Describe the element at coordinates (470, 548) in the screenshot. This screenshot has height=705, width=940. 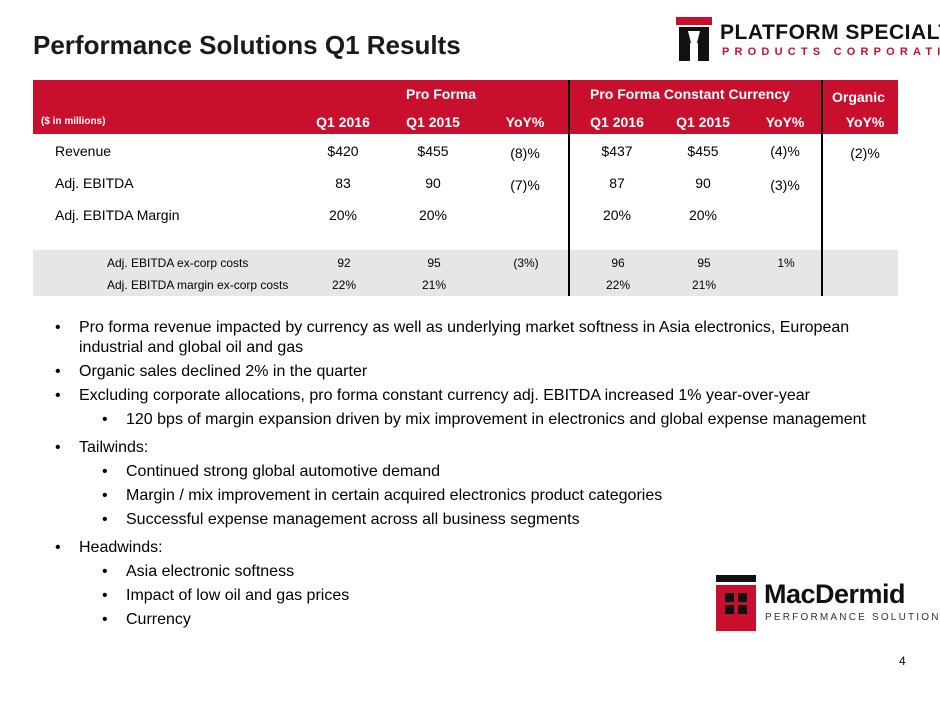
I see `bullet-item: Headwinds:` at that location.